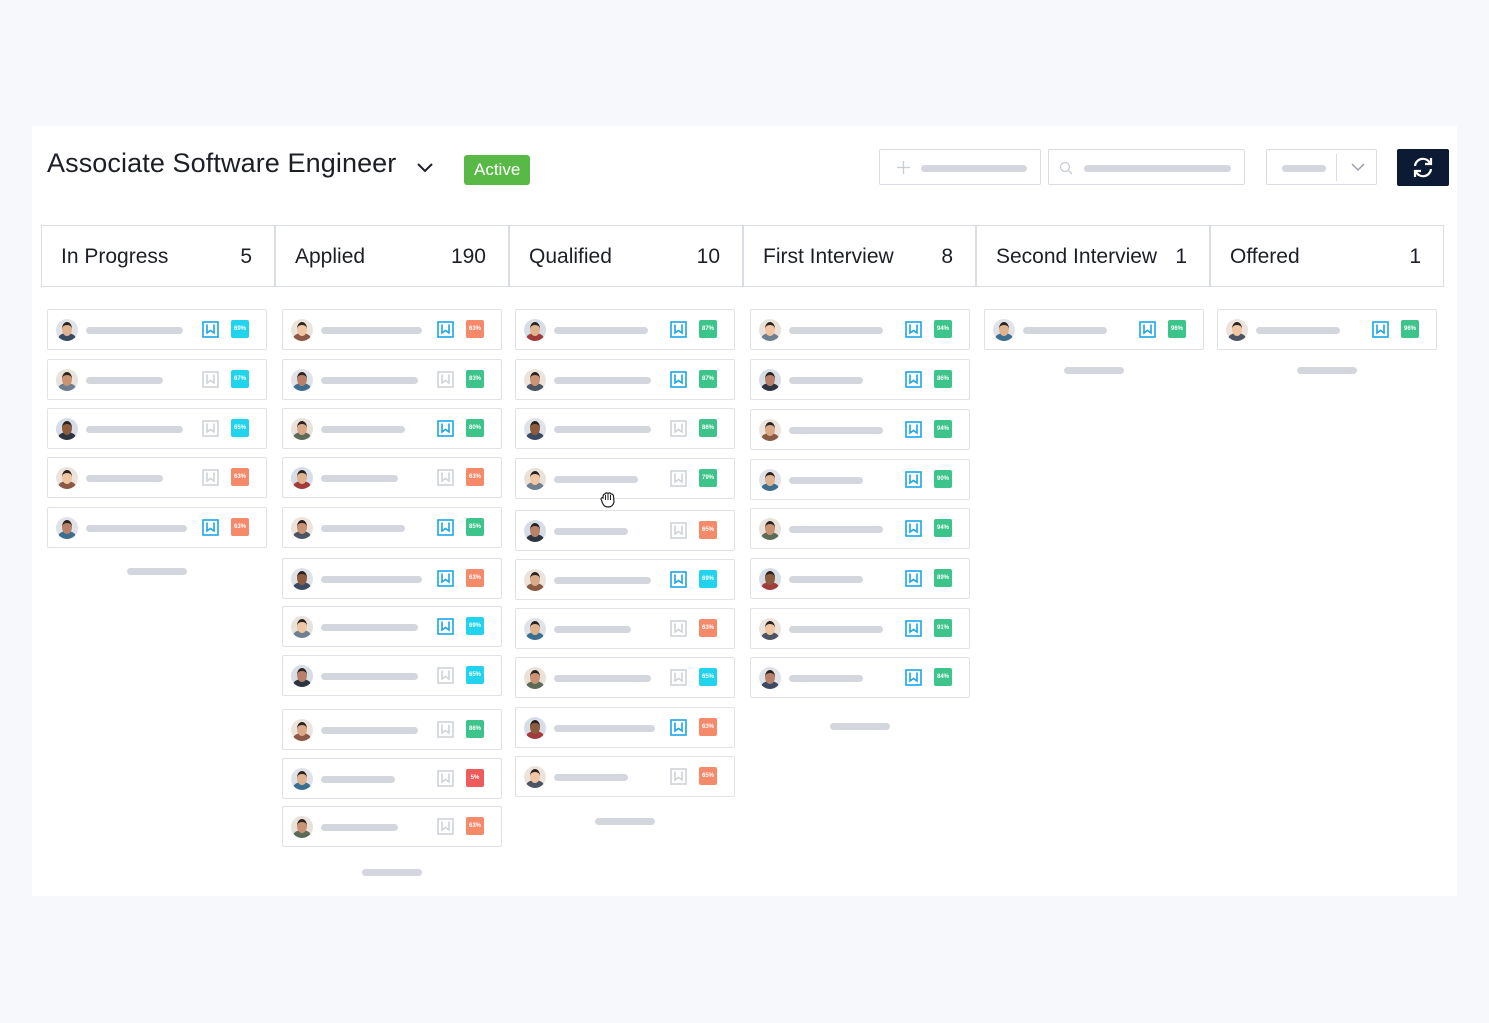  Describe the element at coordinates (1327, 256) in the screenshot. I see `stage-header: Offered 1` at that location.